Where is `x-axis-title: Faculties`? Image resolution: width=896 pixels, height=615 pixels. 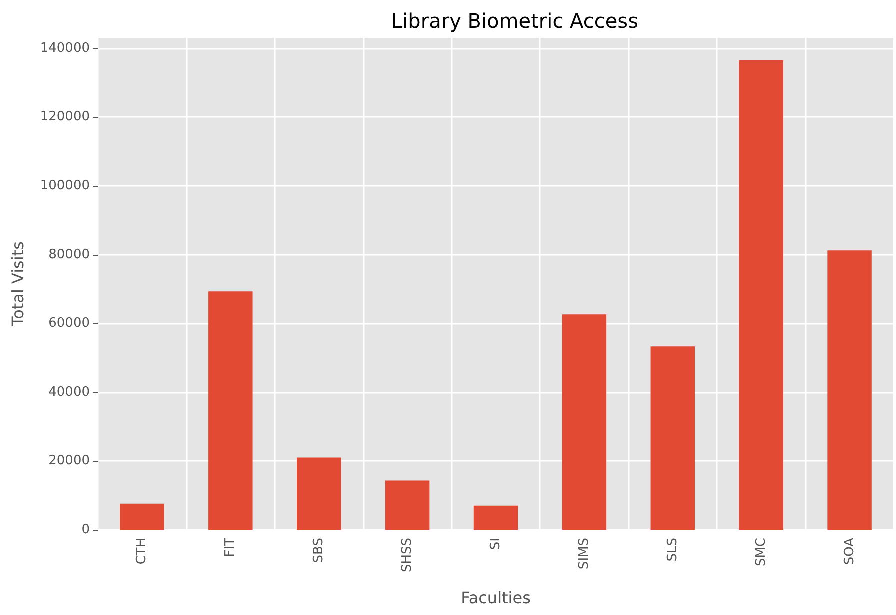
x-axis-title: Faculties is located at coordinates (496, 598).